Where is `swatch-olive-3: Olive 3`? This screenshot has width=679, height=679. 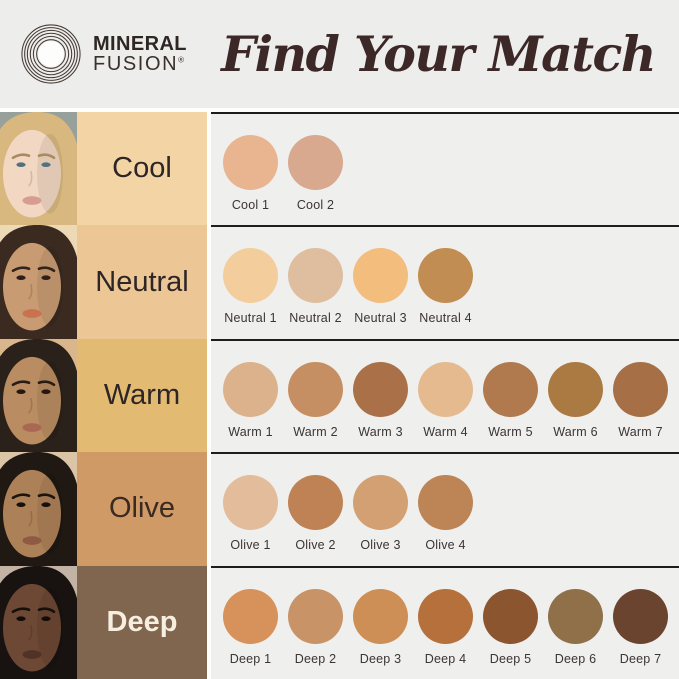 swatch-olive-3: Olive 3 is located at coordinates (380, 513).